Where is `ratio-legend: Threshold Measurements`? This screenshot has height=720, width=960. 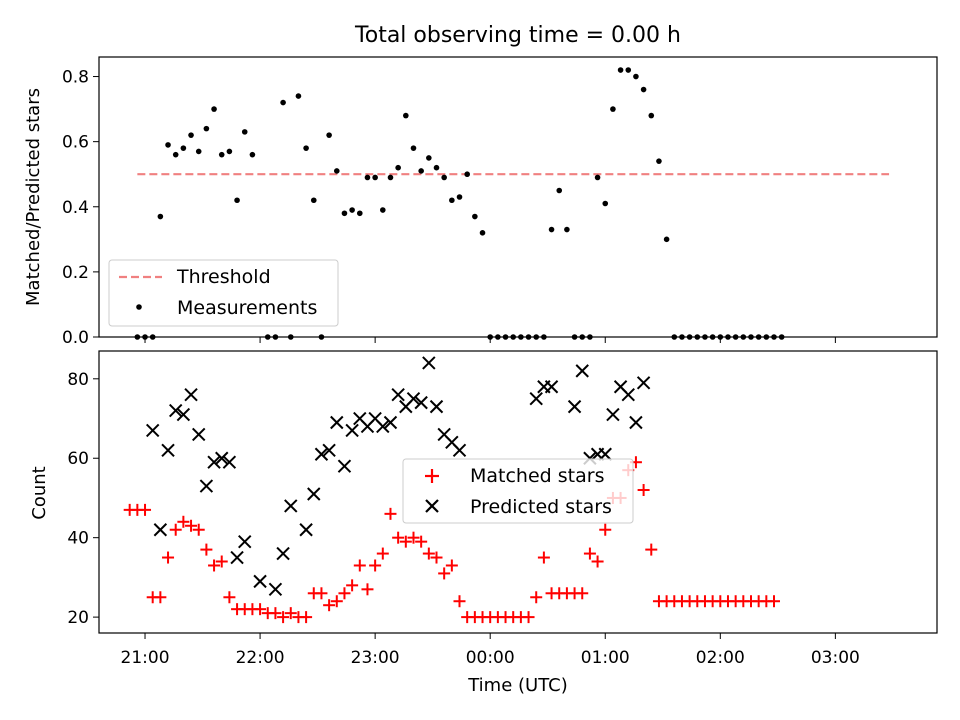
ratio-legend: Threshold Measurements is located at coordinates (223, 293).